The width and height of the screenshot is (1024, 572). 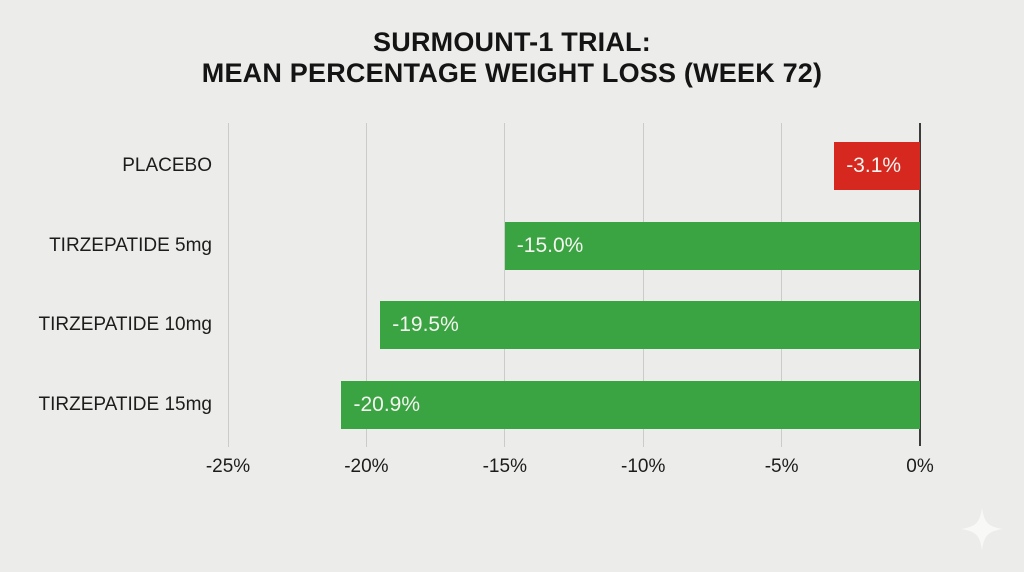 I want to click on bar-value-label: -15.0%, so click(x=550, y=245).